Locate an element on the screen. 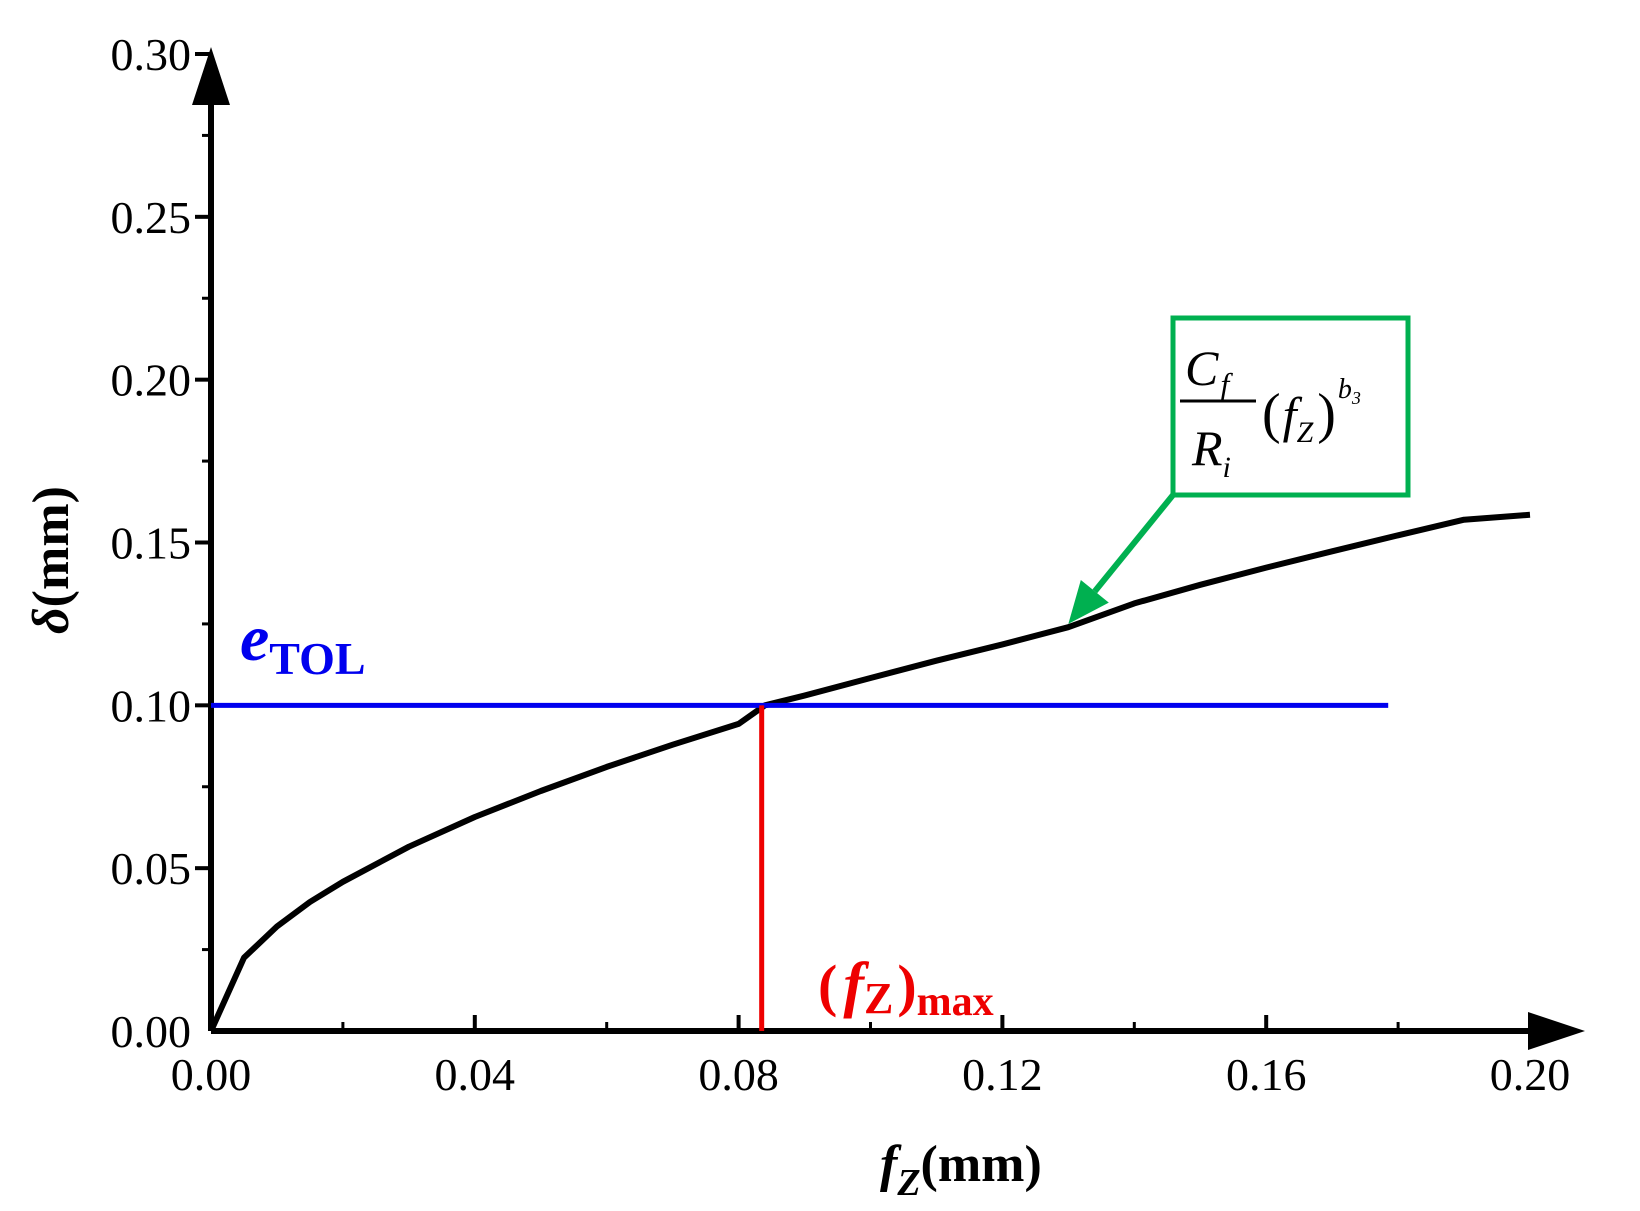  formula-denominator: Ri is located at coordinates (1211, 452).